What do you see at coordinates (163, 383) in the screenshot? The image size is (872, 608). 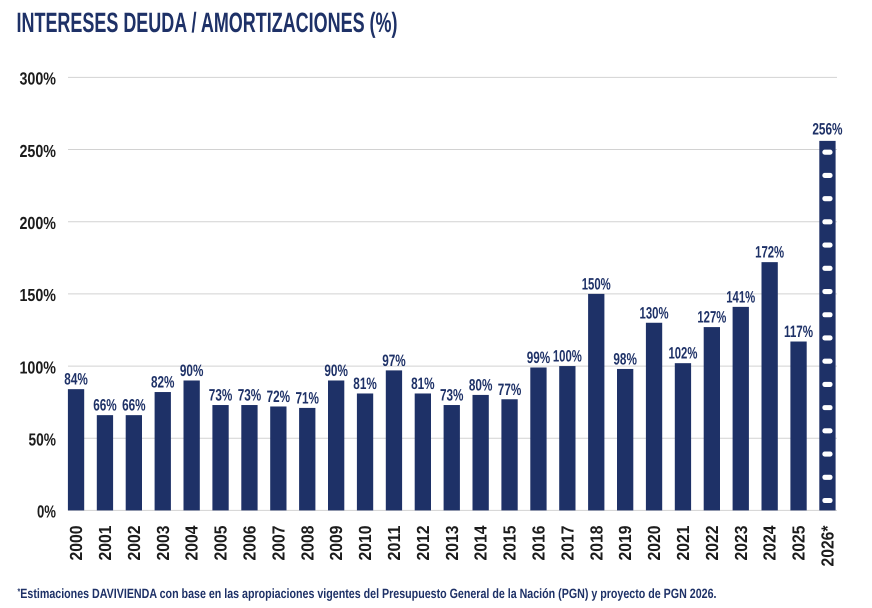 I see `svg-text: 82%` at bounding box center [163, 383].